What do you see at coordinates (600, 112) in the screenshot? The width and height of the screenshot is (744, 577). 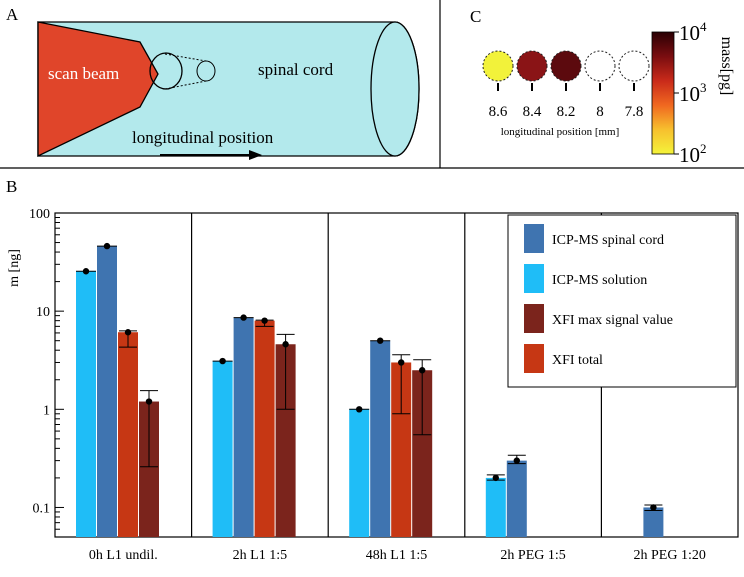 I see `position-tick-label: 8` at bounding box center [600, 112].